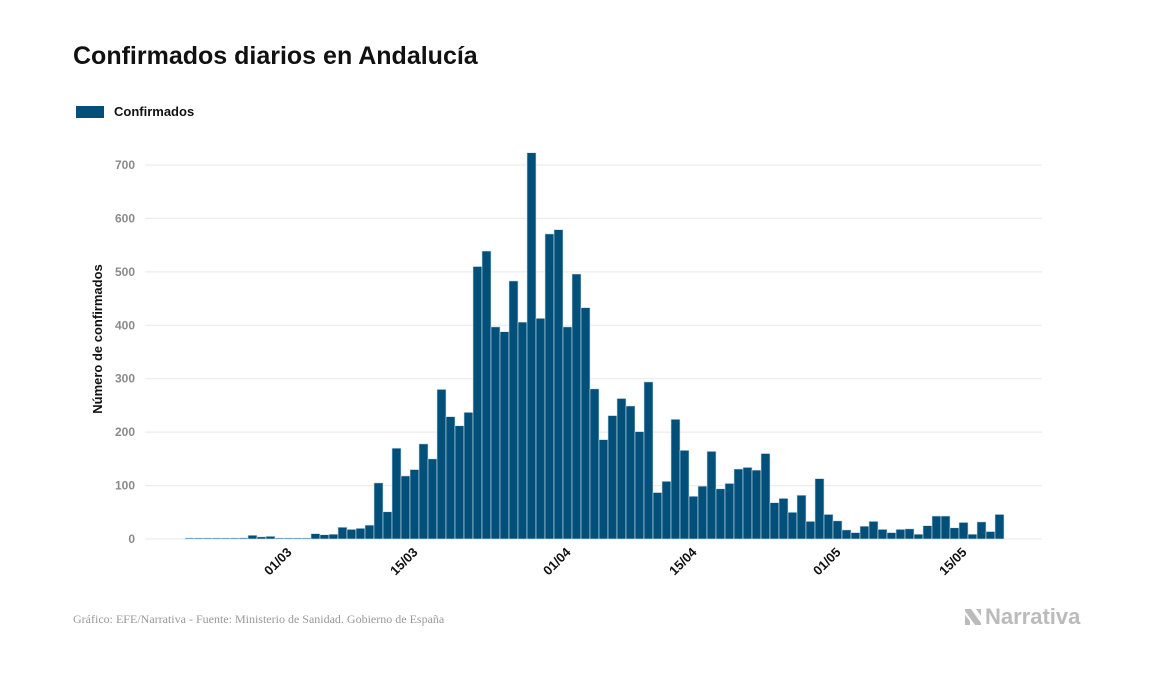 This screenshot has width=1157, height=674. Describe the element at coordinates (125, 486) in the screenshot. I see `y-tick-label: 100` at that location.